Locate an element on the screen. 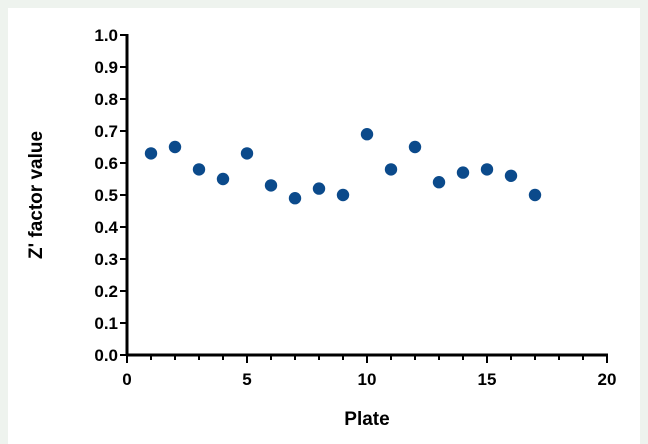 This screenshot has width=648, height=444. y-tick-label: 0.2 is located at coordinates (106, 291).